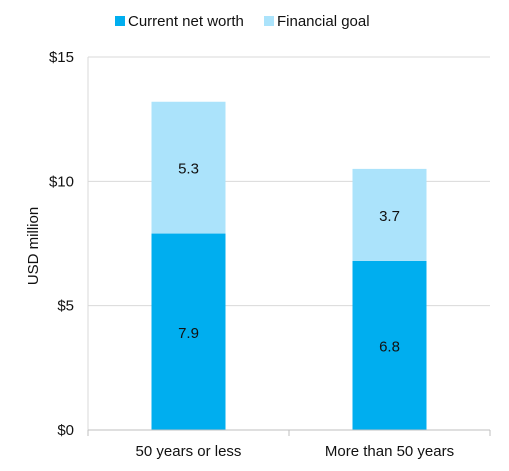 The height and width of the screenshot is (471, 509). I want to click on y-axis-title: USD million, so click(33, 246).